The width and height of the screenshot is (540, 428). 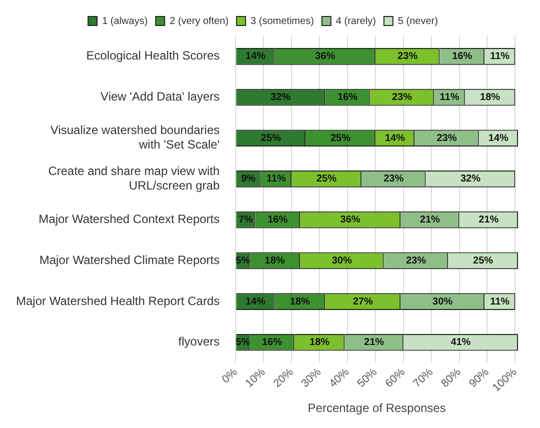 What do you see at coordinates (153, 55) in the screenshot?
I see `y-tick-label: Ecological Health Scores` at bounding box center [153, 55].